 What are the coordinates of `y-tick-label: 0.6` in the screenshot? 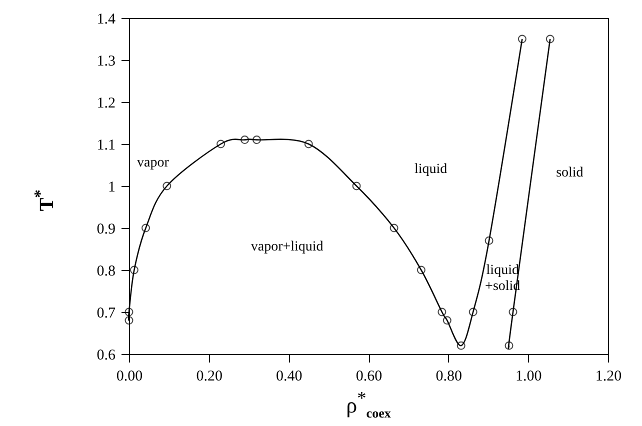 It's located at (106, 356).